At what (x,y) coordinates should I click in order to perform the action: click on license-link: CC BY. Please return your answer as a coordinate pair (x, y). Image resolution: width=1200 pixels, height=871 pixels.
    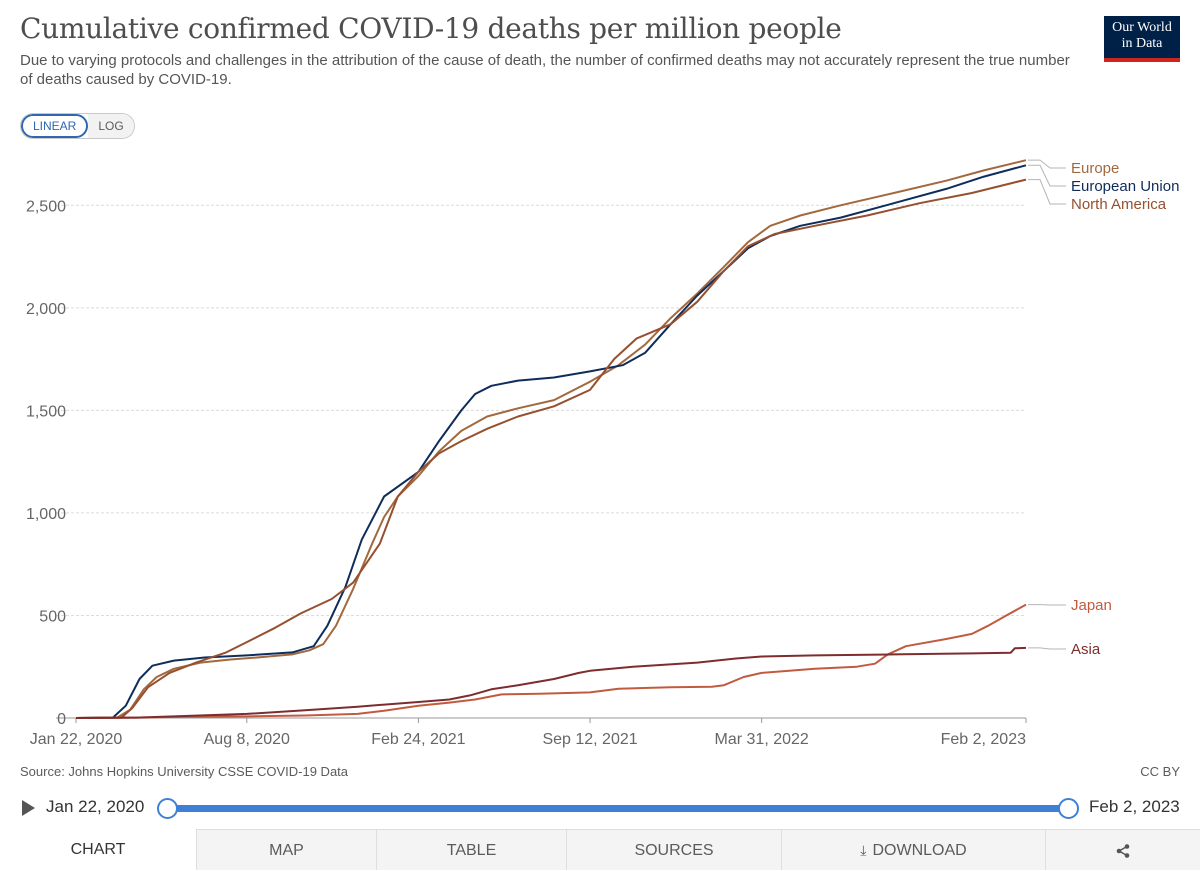
    Looking at the image, I should click on (1160, 771).